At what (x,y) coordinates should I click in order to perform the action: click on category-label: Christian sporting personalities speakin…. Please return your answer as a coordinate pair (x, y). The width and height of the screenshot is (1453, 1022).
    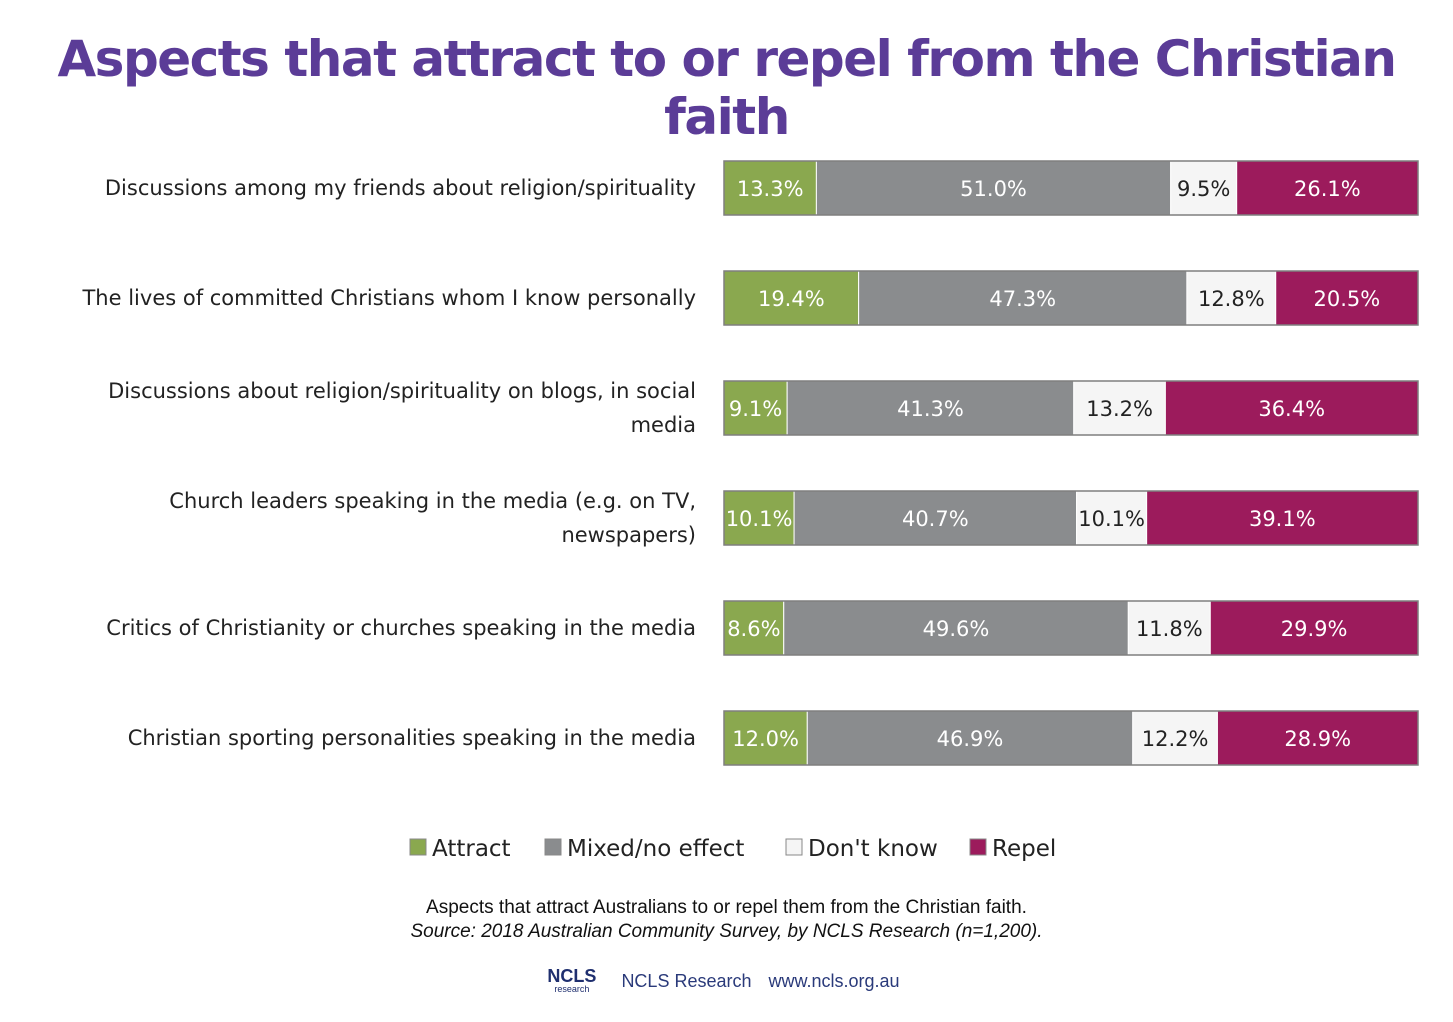
    Looking at the image, I should click on (412, 738).